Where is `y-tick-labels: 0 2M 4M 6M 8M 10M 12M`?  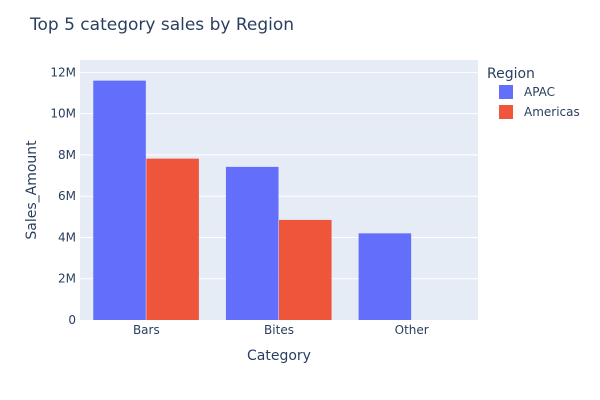 y-tick-labels: 0 2M 4M 6M 8M 10M 12M is located at coordinates (63, 196).